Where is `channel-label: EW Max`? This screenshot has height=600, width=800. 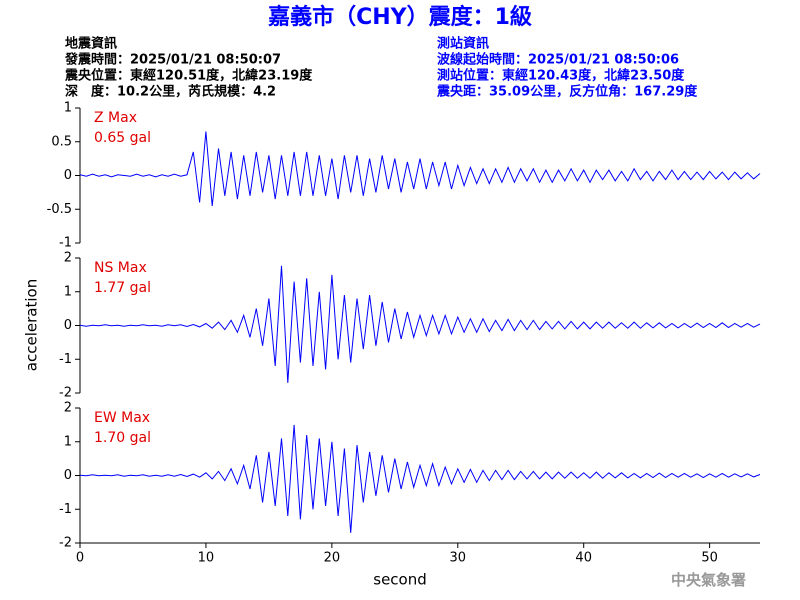
channel-label: EW Max is located at coordinates (122, 418).